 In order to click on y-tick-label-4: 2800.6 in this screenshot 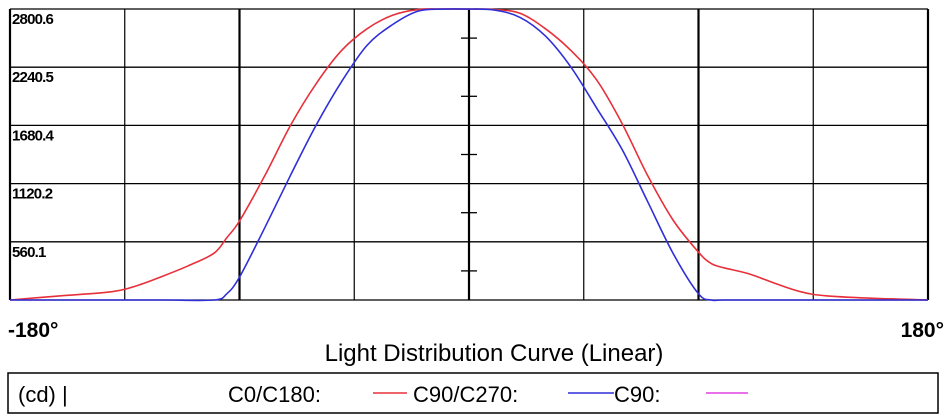, I will do `click(33, 19)`.